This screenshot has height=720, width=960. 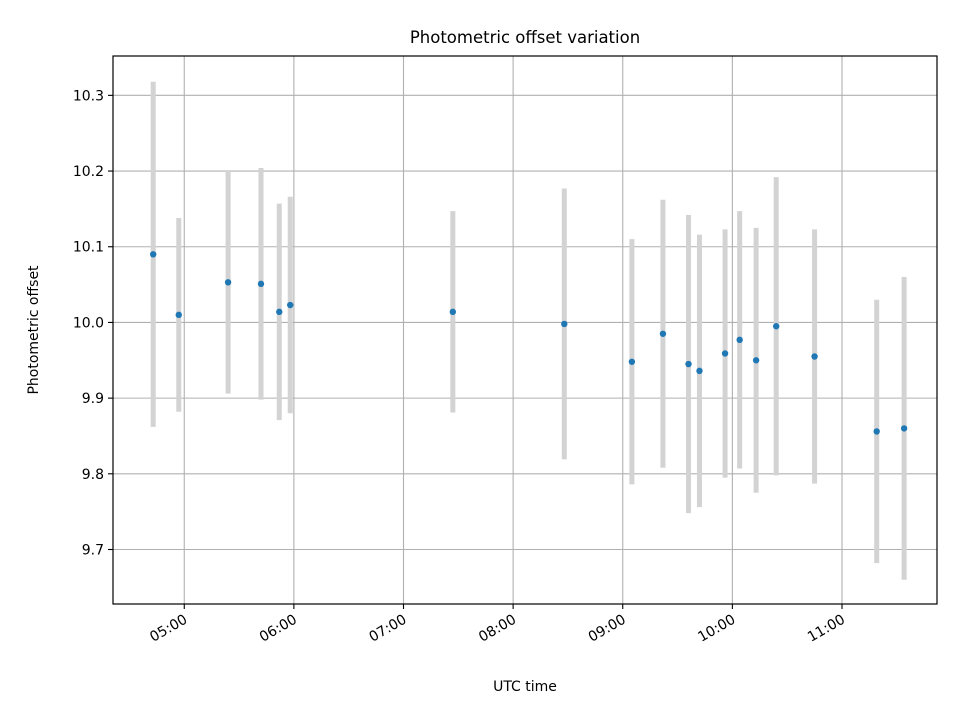 What do you see at coordinates (88, 172) in the screenshot?
I see `y-tick-label: 10.2` at bounding box center [88, 172].